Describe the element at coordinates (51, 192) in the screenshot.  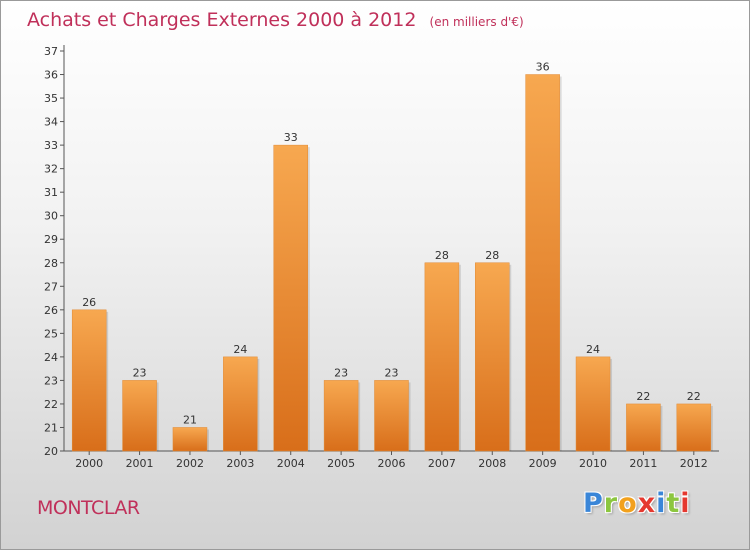
I see `y-tick-label: 31` at that location.